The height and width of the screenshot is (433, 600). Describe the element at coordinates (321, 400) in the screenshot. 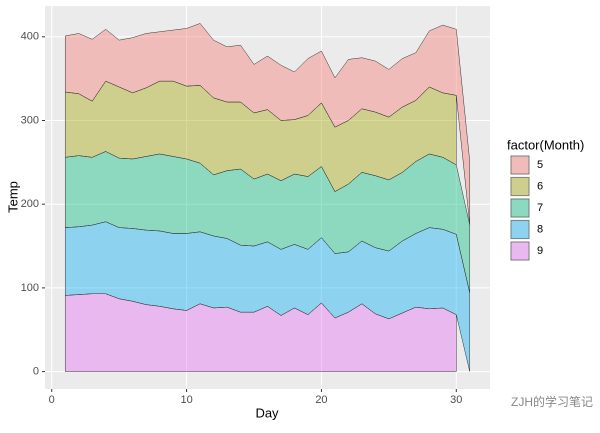

I see `x-tick-label: 20` at that location.